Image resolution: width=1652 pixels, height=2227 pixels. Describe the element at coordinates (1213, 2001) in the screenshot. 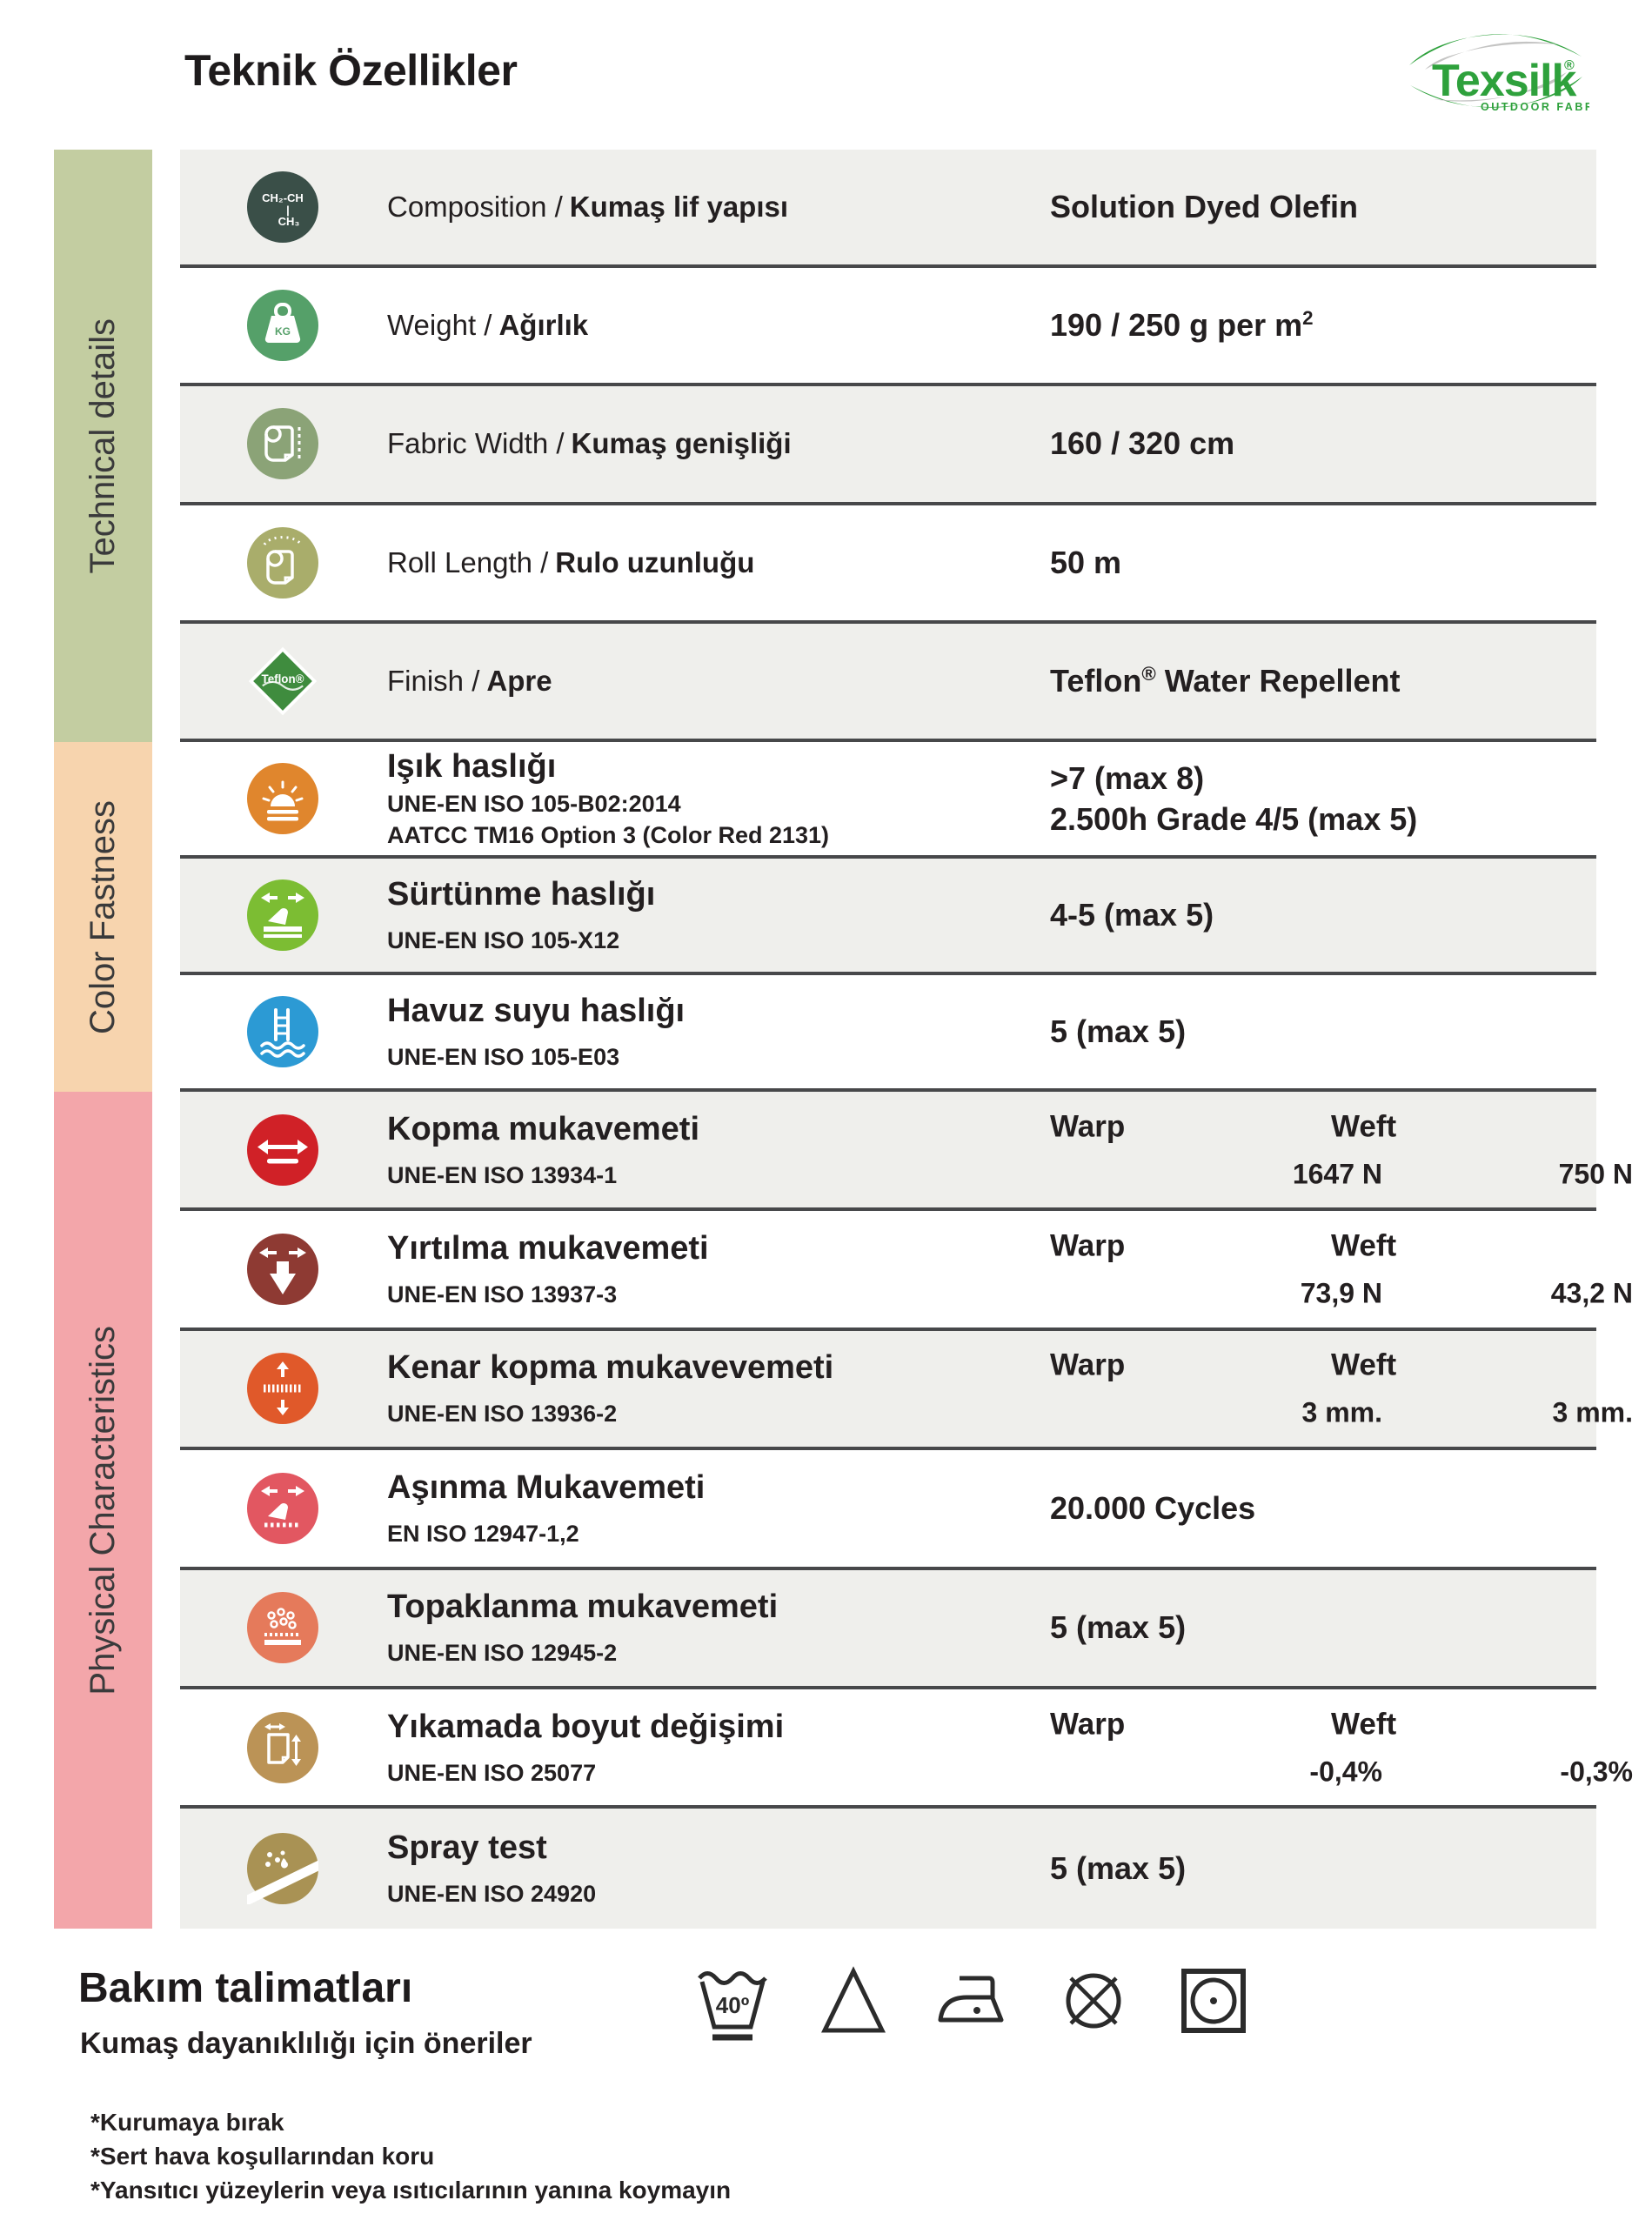

I see `tumble-dry-icon` at that location.